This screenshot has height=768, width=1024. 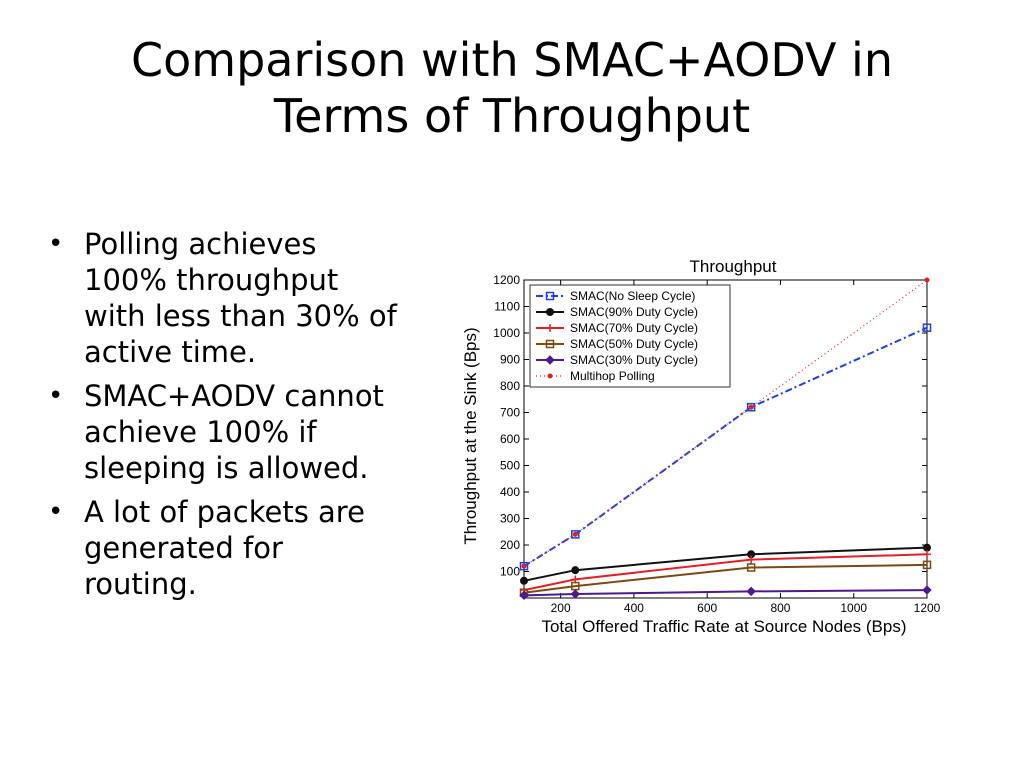 I want to click on legend-entry: Multihop Polling, so click(x=595, y=376).